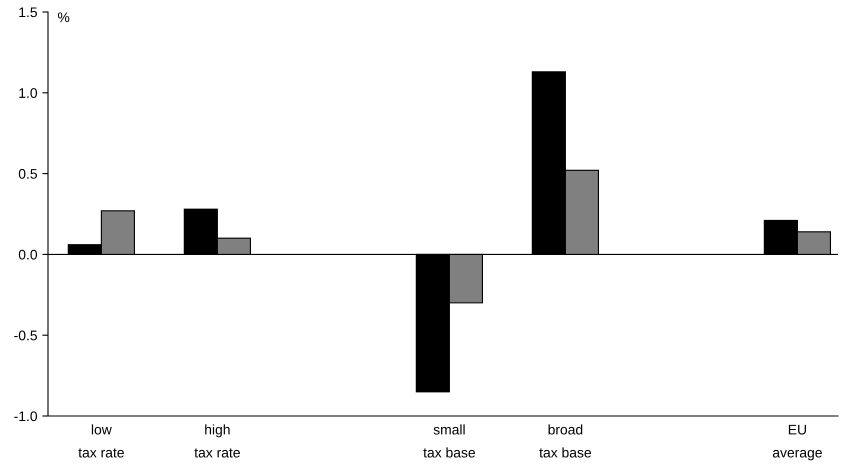 The width and height of the screenshot is (843, 474). What do you see at coordinates (26, 416) in the screenshot?
I see `y-tick-label: -1.0` at bounding box center [26, 416].